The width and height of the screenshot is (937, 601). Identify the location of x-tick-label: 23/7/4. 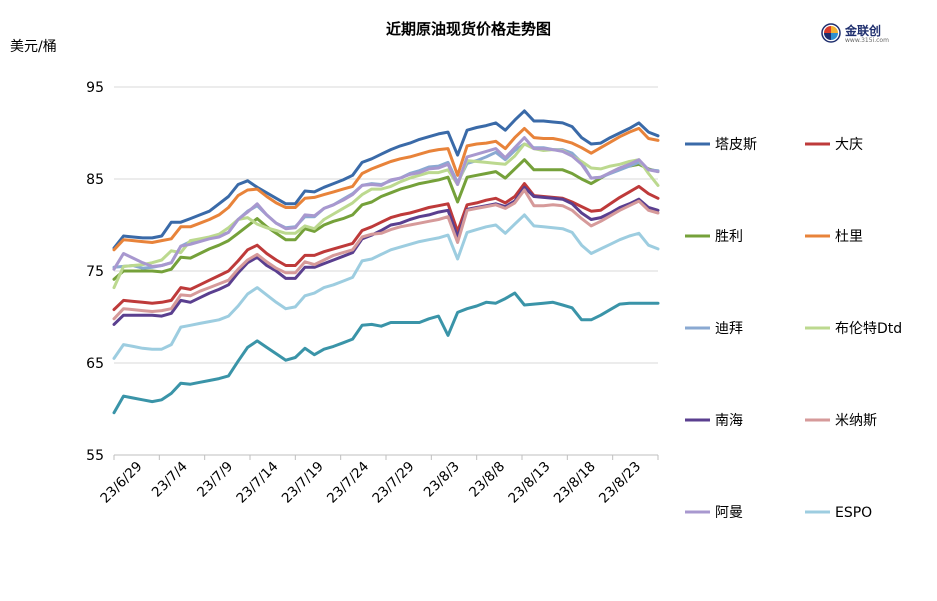
(170, 480).